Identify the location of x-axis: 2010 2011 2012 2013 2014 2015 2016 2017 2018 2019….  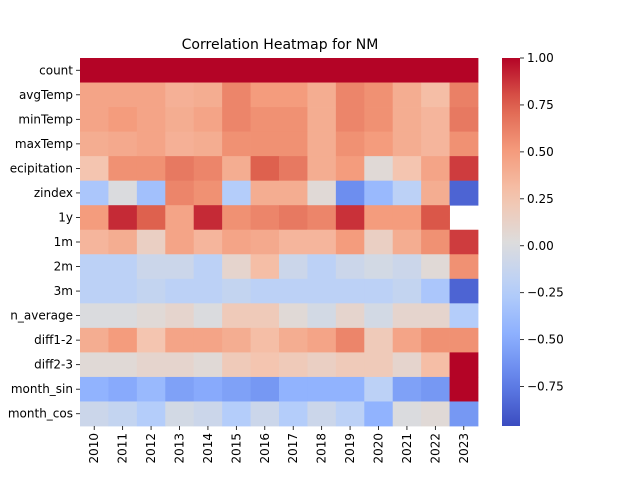
(279, 445).